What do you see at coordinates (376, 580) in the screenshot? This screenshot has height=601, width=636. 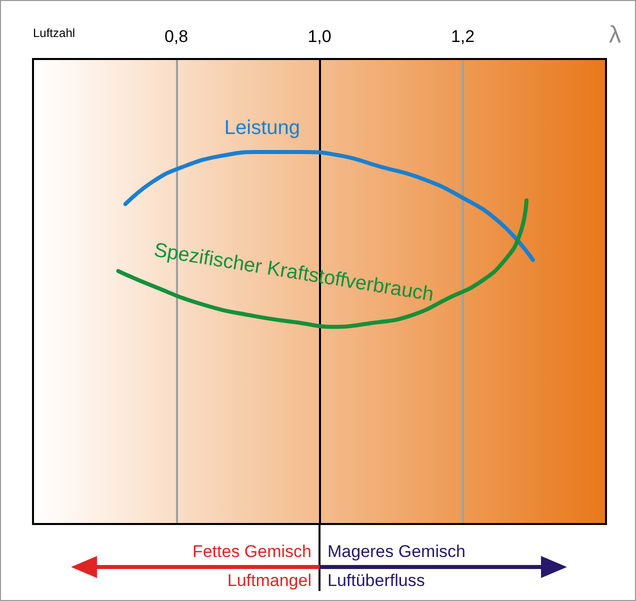 I see `text: Luftüberfluss` at bounding box center [376, 580].